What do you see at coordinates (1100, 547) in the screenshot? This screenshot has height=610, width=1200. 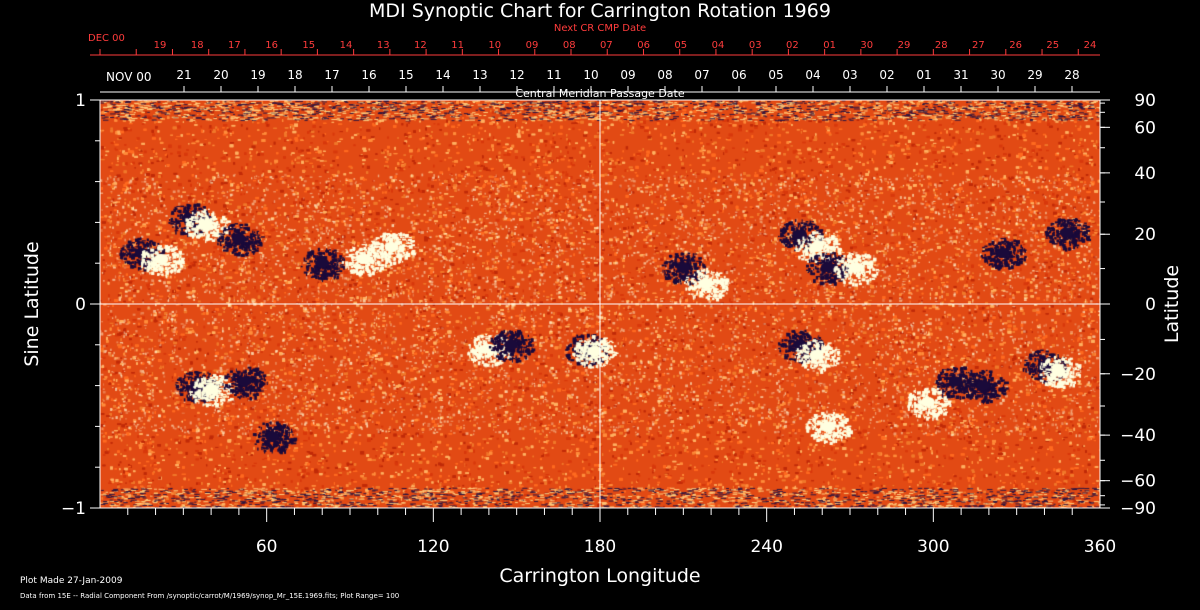 I see `x-tick-label: 360` at bounding box center [1100, 547].